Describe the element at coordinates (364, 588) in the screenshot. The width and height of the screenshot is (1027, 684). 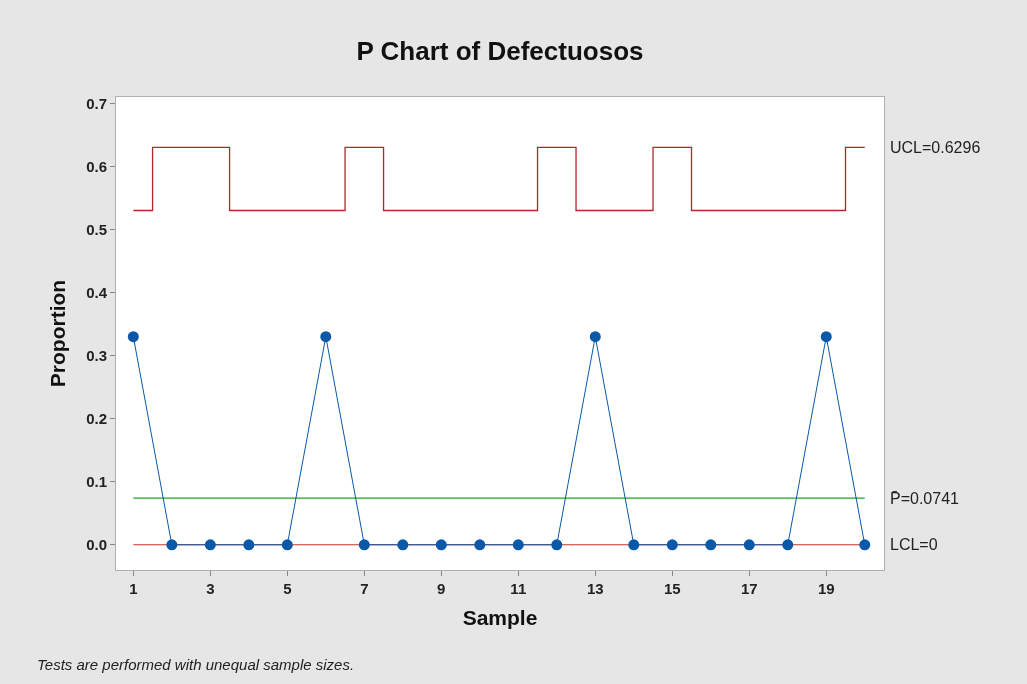
I see `x-tick-label: 7` at that location.